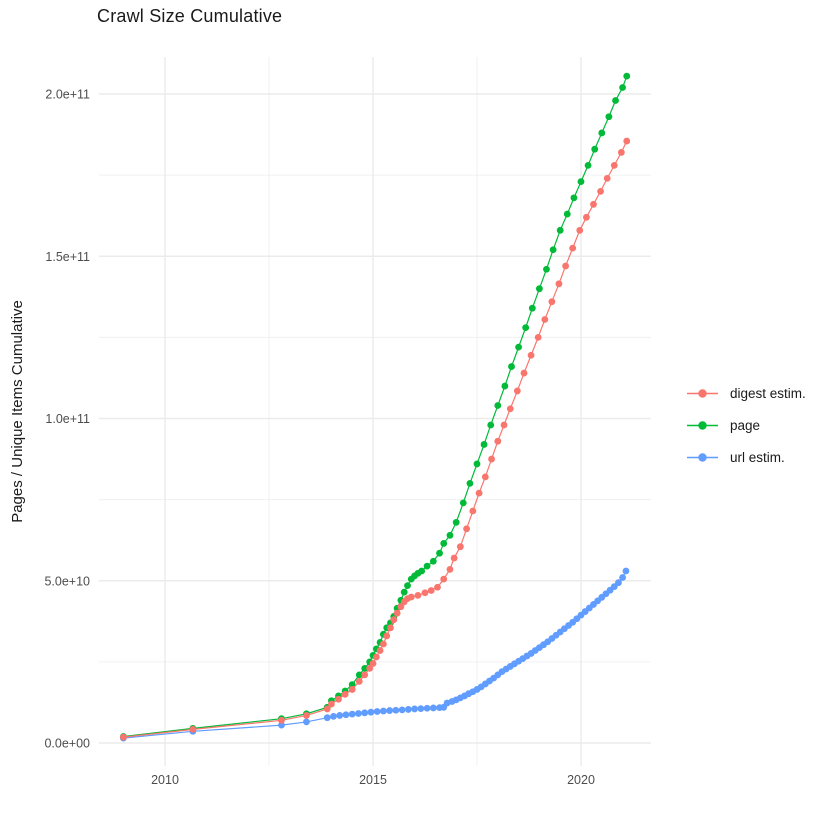 This screenshot has height=827, width=826. What do you see at coordinates (67, 744) in the screenshot?
I see `y-tick-label: 0.0e+00` at bounding box center [67, 744].